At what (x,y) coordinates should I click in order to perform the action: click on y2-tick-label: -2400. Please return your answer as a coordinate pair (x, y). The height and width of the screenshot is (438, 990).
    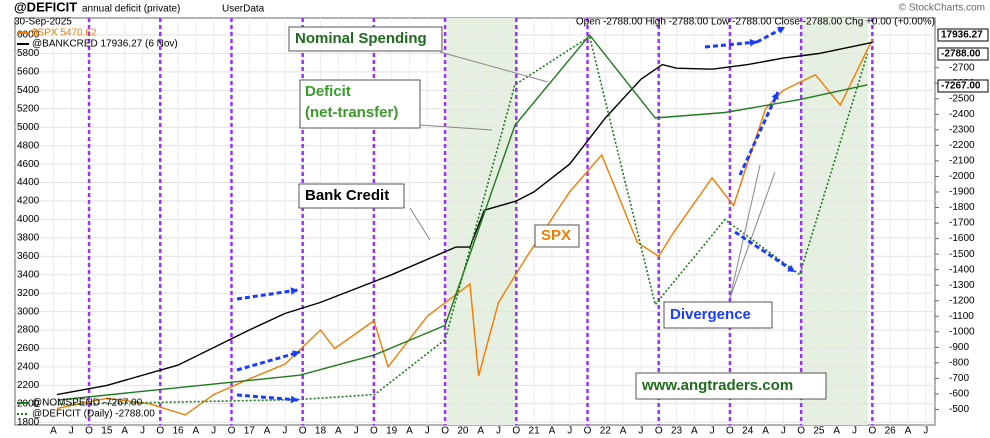
    Looking at the image, I should click on (962, 114).